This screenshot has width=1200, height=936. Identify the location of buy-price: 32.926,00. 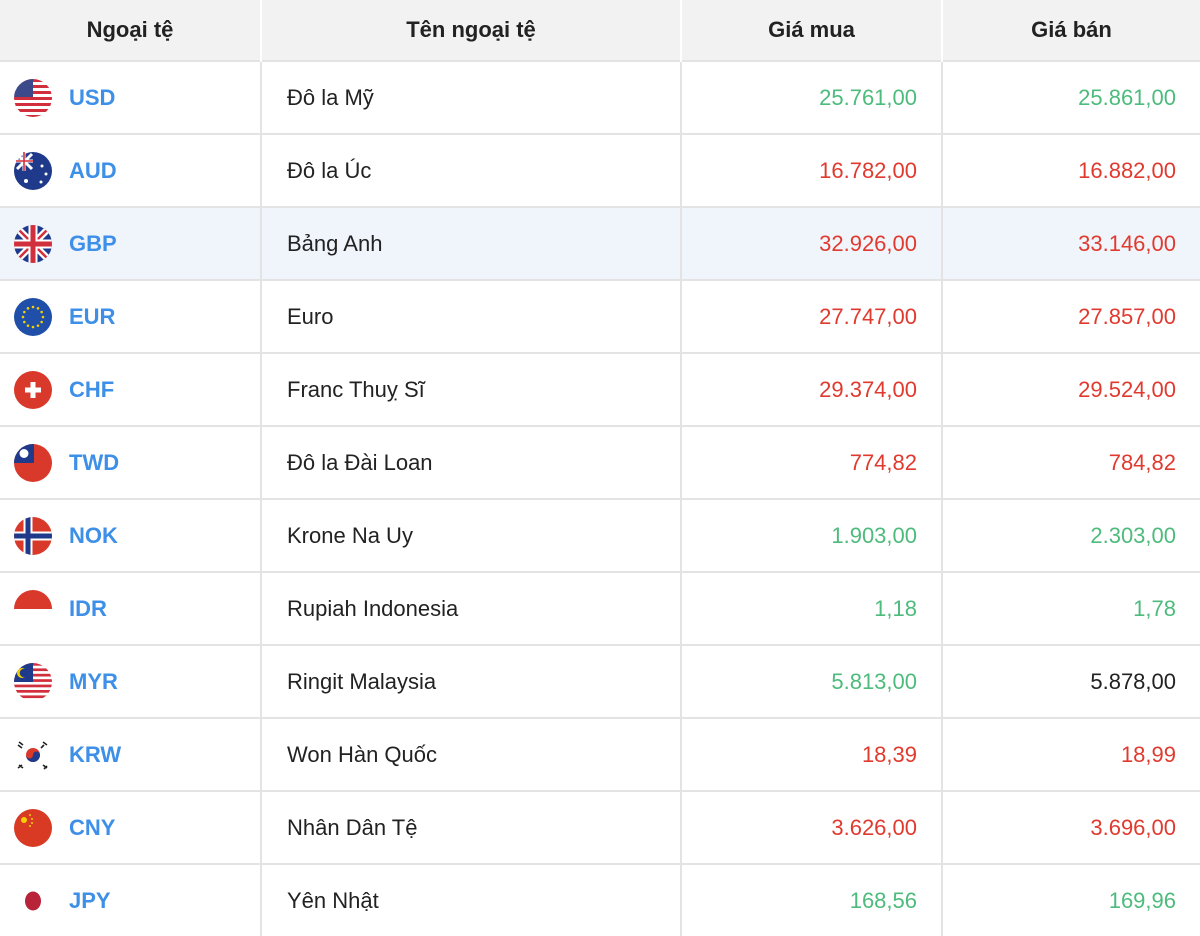
(812, 243).